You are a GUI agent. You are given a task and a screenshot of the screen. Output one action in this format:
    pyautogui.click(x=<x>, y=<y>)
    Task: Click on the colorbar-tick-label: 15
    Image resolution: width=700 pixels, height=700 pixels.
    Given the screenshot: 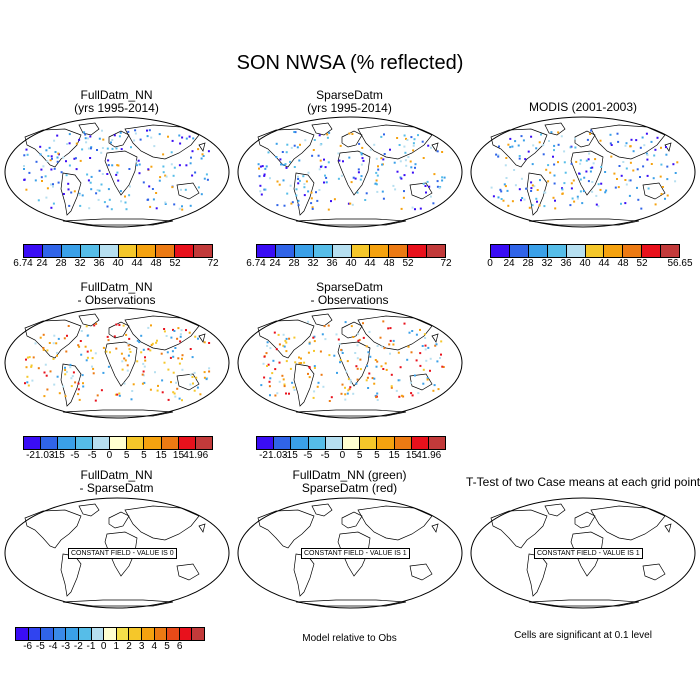 What is the action you would take?
    pyautogui.click(x=178, y=455)
    